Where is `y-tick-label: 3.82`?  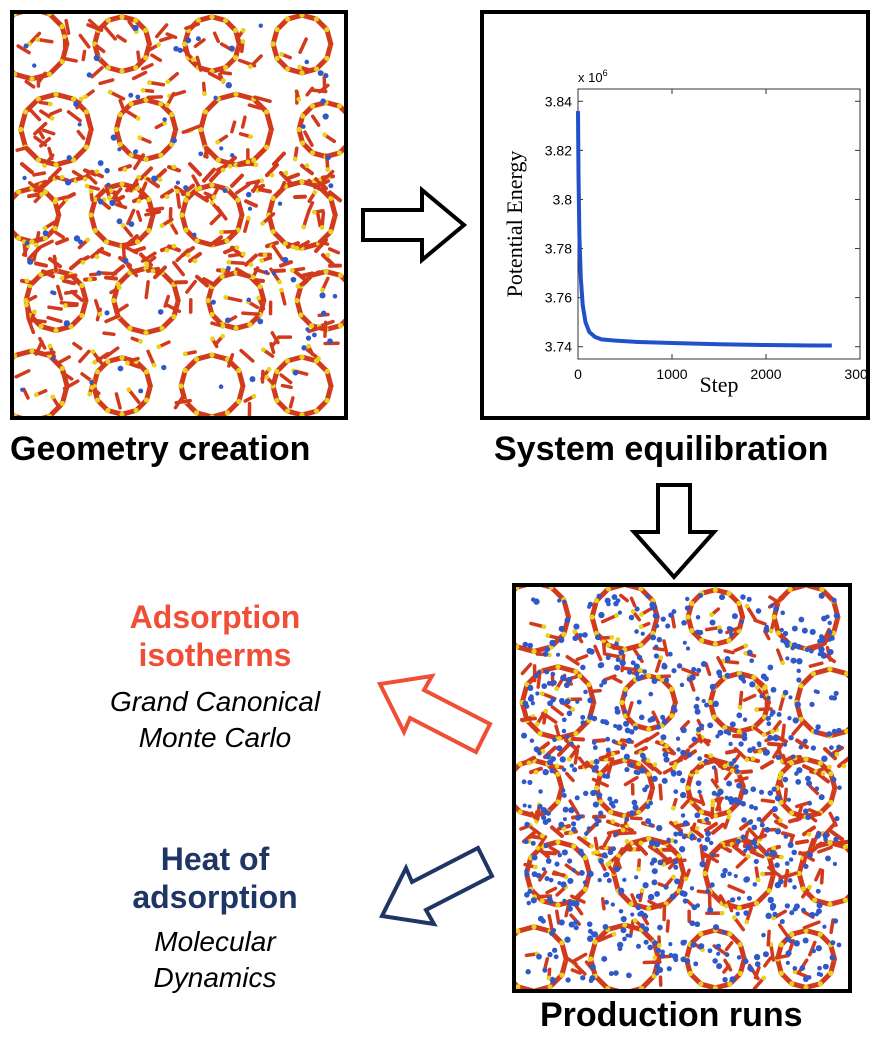
y-tick-label: 3.82 is located at coordinates (558, 150).